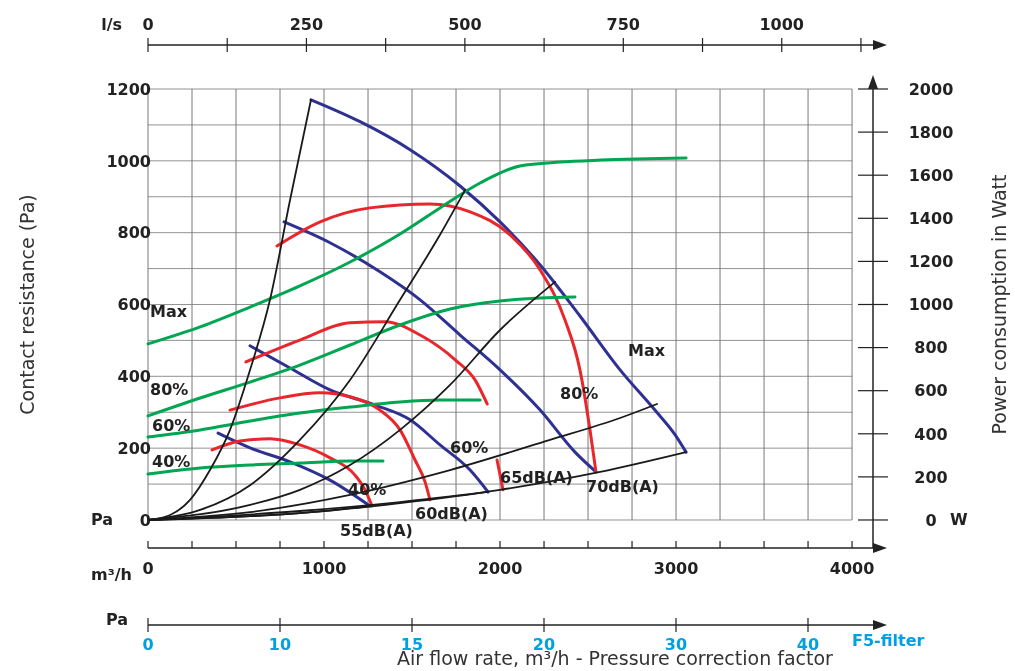 The height and width of the screenshot is (671, 1015). I want to click on y2-tick-label: 400, so click(931, 434).